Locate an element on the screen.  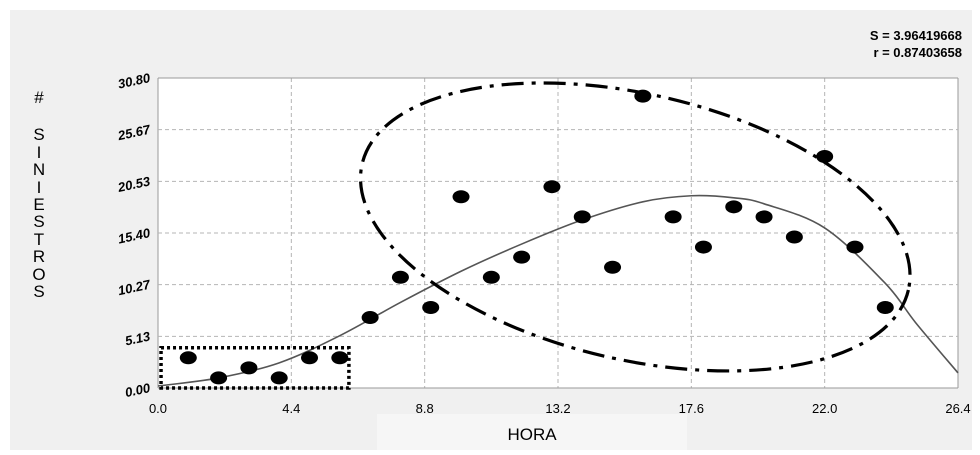
y-tick-label: 15.40 is located at coordinates (135, 236).